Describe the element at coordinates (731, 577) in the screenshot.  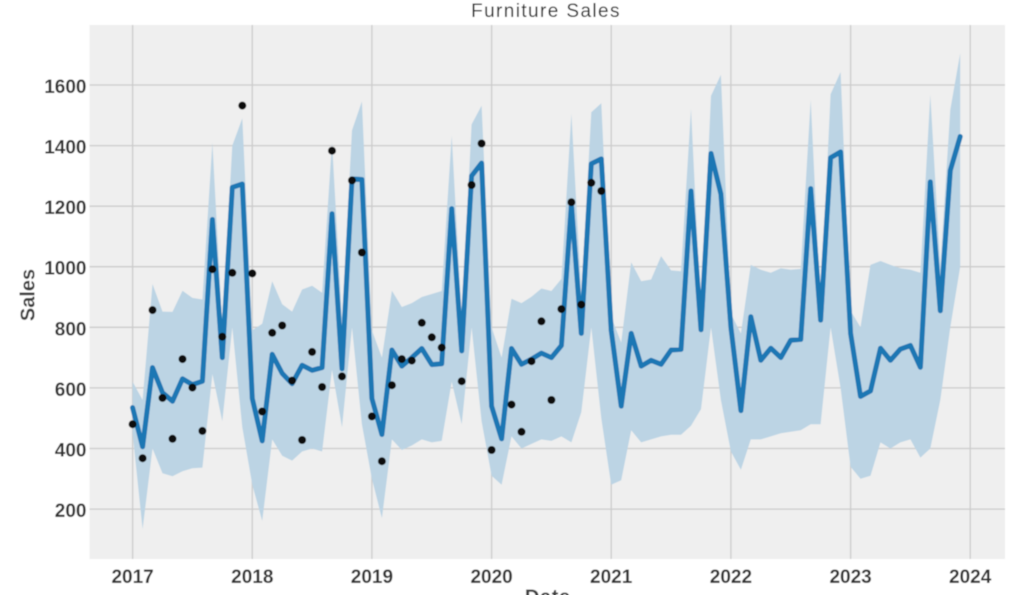
I see `svg-text: 2022` at that location.